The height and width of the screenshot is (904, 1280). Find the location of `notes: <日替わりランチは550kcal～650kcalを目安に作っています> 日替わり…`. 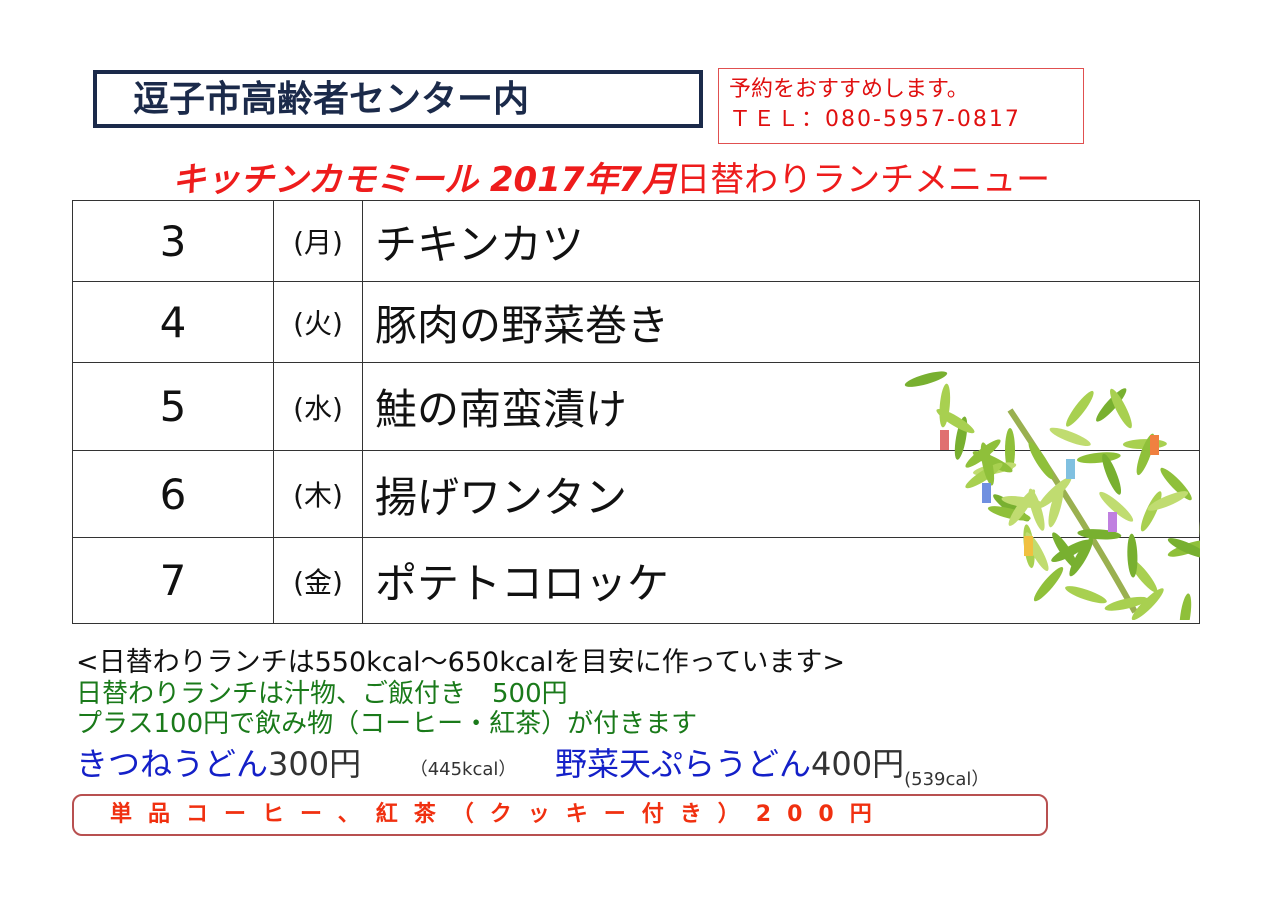

notes: <日替わりランチは550kcal～650kcalを目安に作っています> 日替わり… is located at coordinates (532, 715).